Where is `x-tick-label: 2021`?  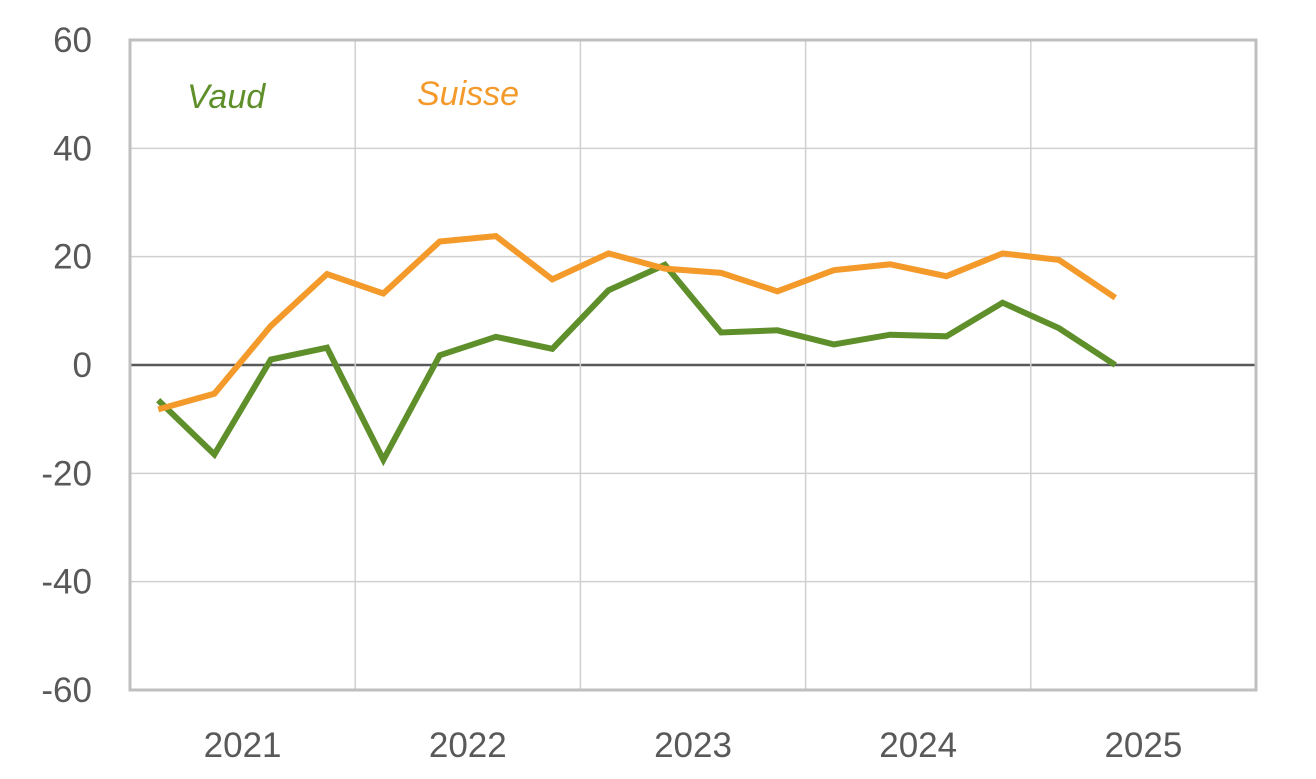
x-tick-label: 2021 is located at coordinates (243, 745).